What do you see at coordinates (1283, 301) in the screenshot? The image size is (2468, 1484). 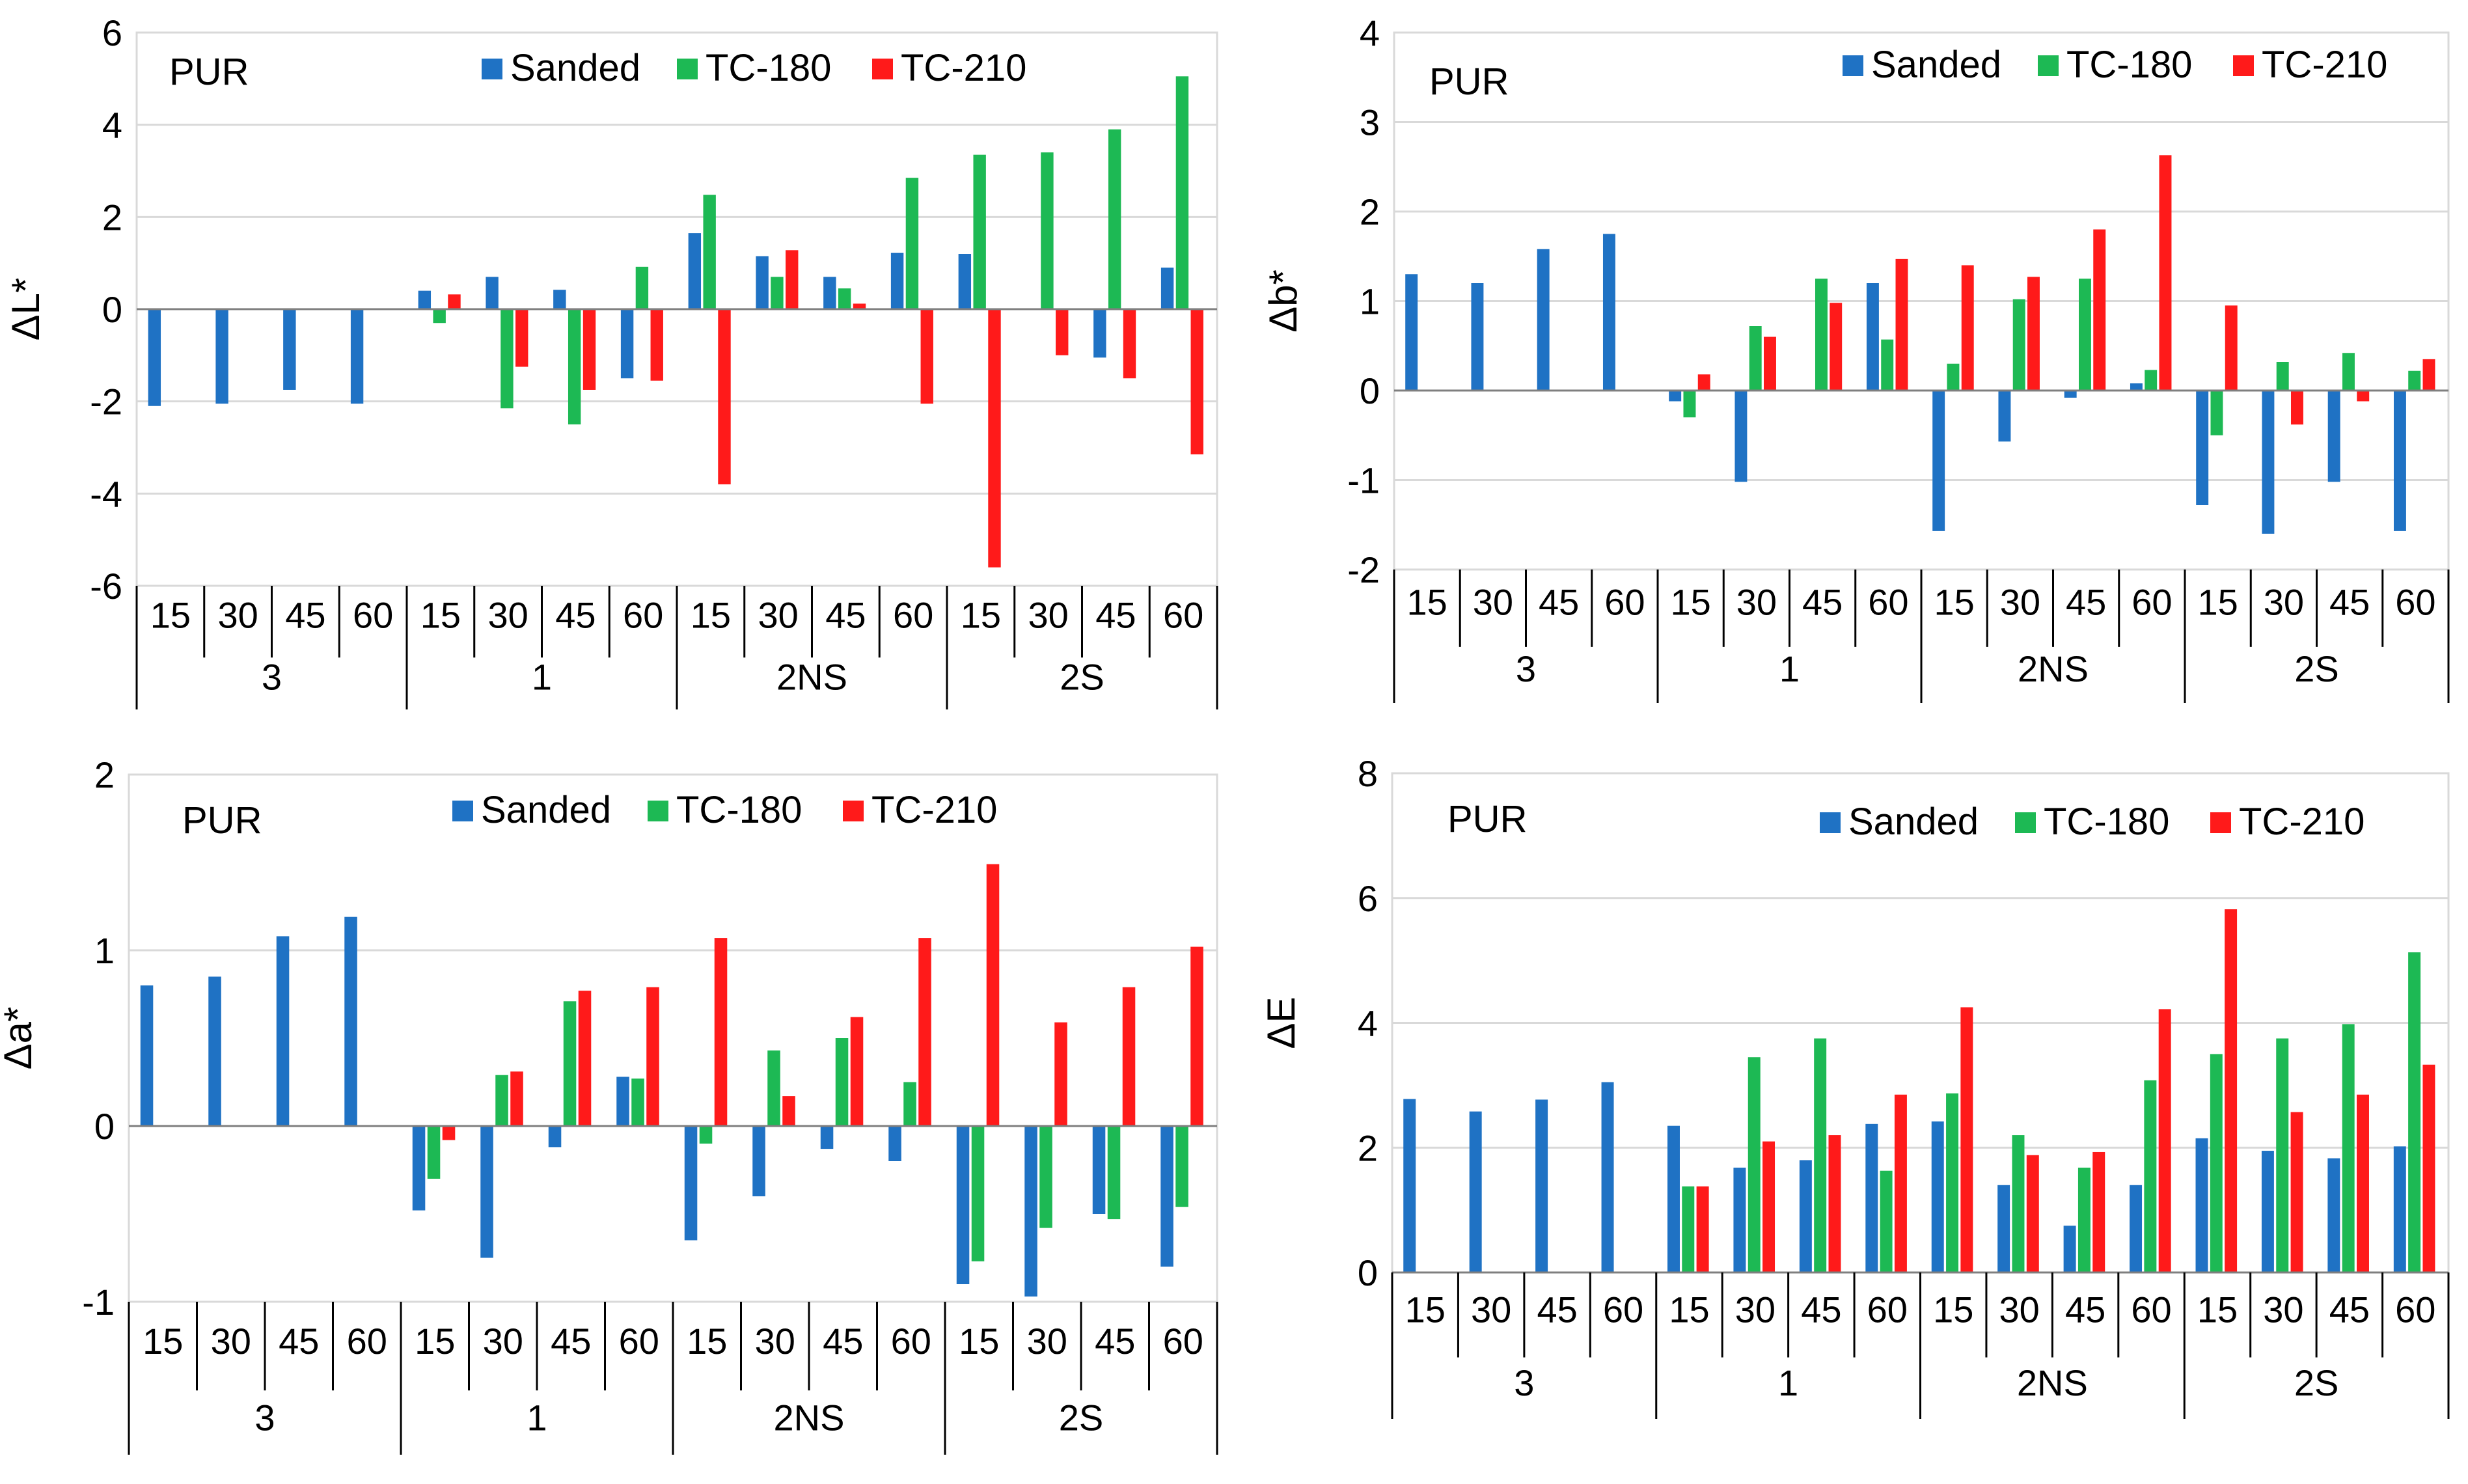 I see `y-axis-label: Δb*` at bounding box center [1283, 301].